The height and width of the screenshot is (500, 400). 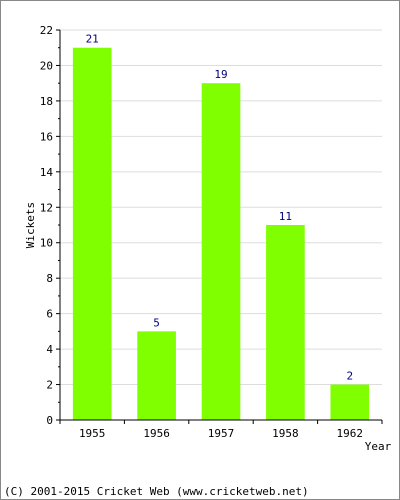 I want to click on data-label: 21, so click(x=92, y=39).